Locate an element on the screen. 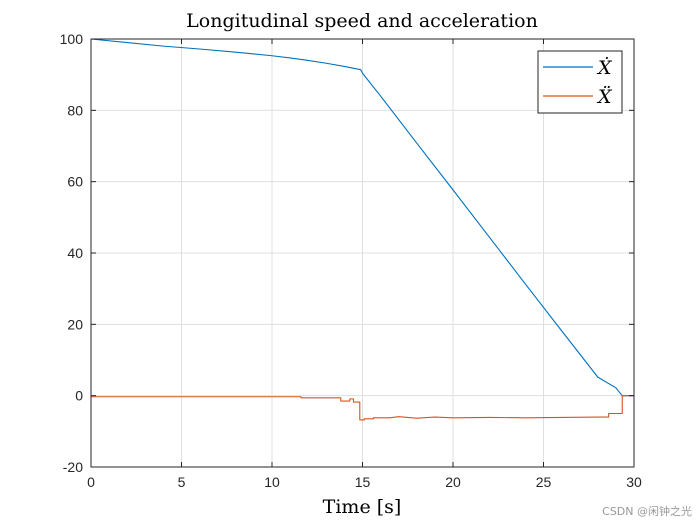  x-tick-label: 25 is located at coordinates (544, 482).